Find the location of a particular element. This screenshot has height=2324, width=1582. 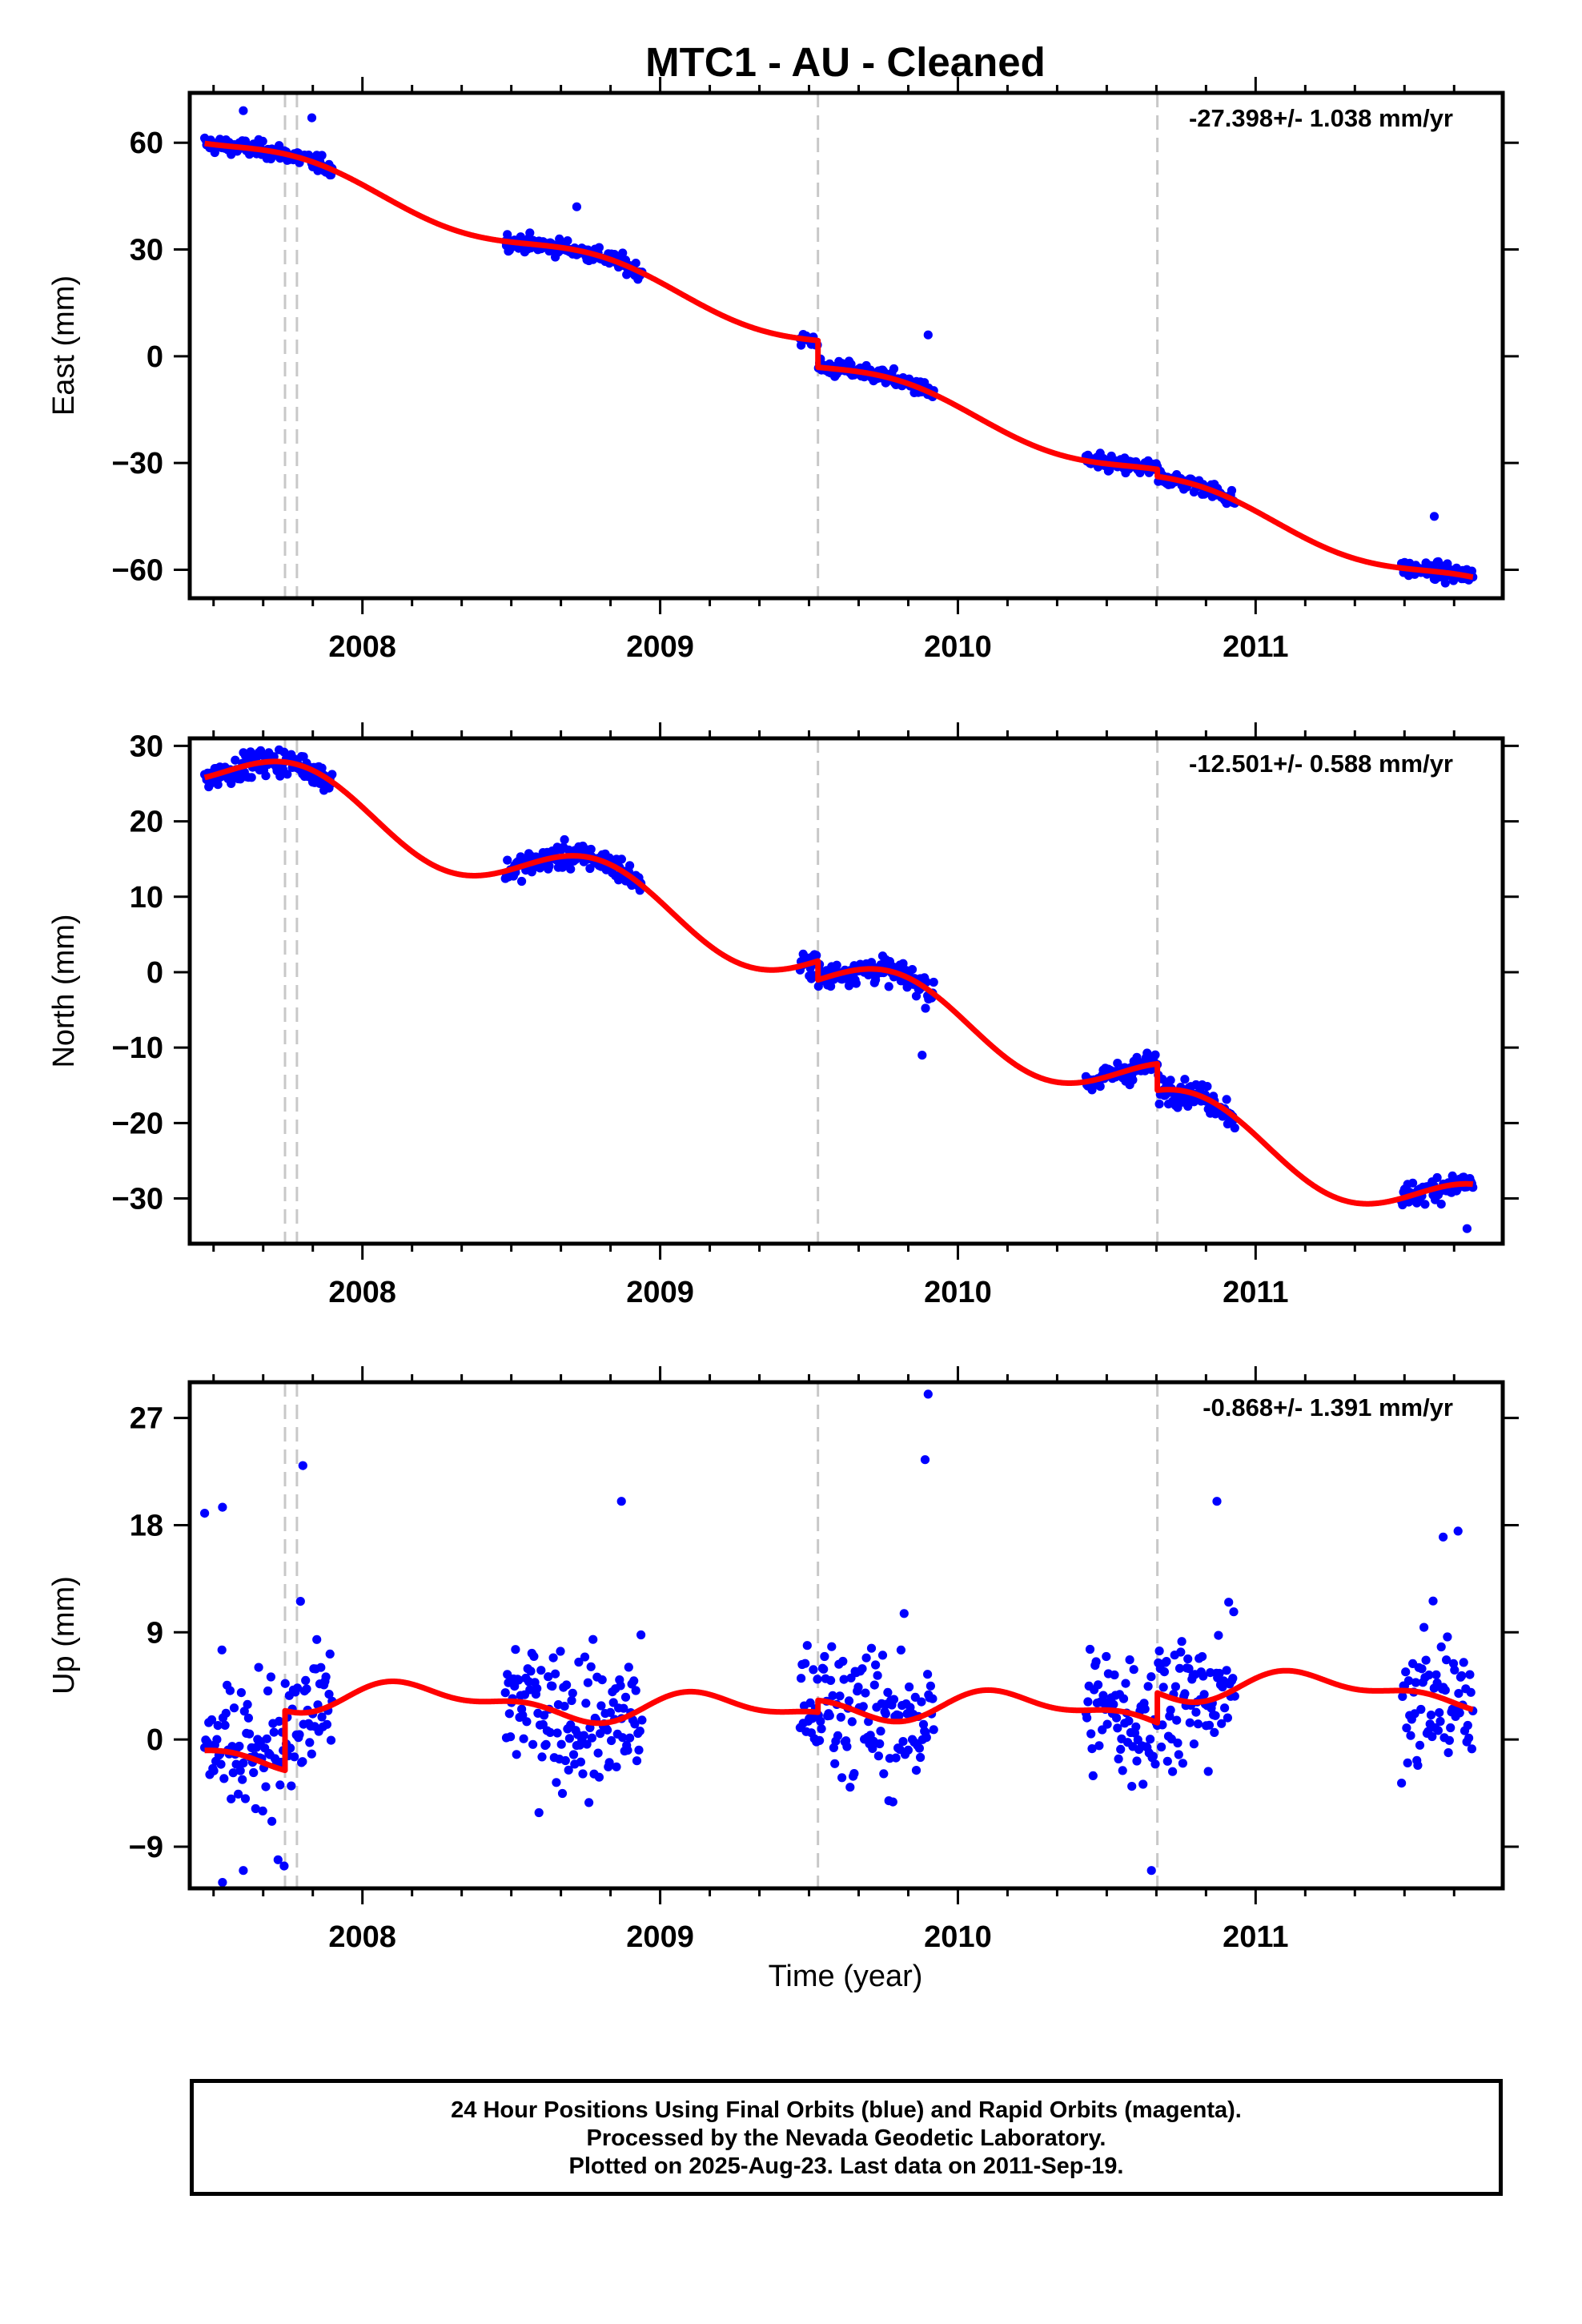

x-tick-label: 2008 is located at coordinates (362, 1292).